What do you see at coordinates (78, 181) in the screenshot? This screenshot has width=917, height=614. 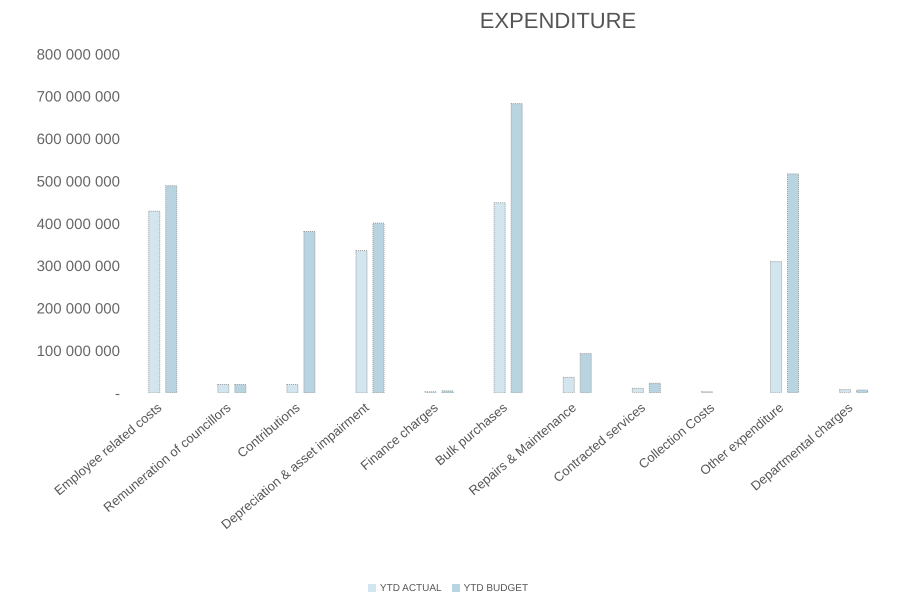 I see `y-tick-label: 500 000 000` at bounding box center [78, 181].